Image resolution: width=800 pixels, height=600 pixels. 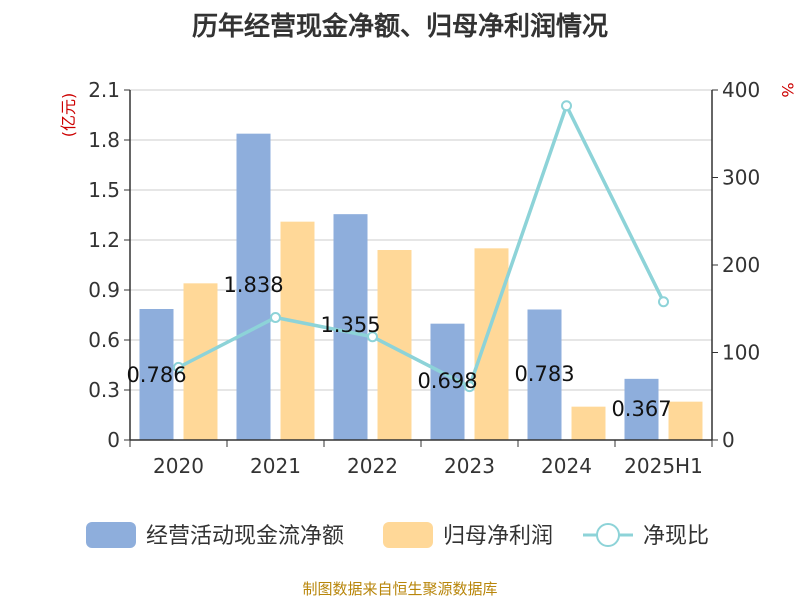 What do you see at coordinates (104, 390) in the screenshot?
I see `left-tick-label: 0.3` at bounding box center [104, 390].